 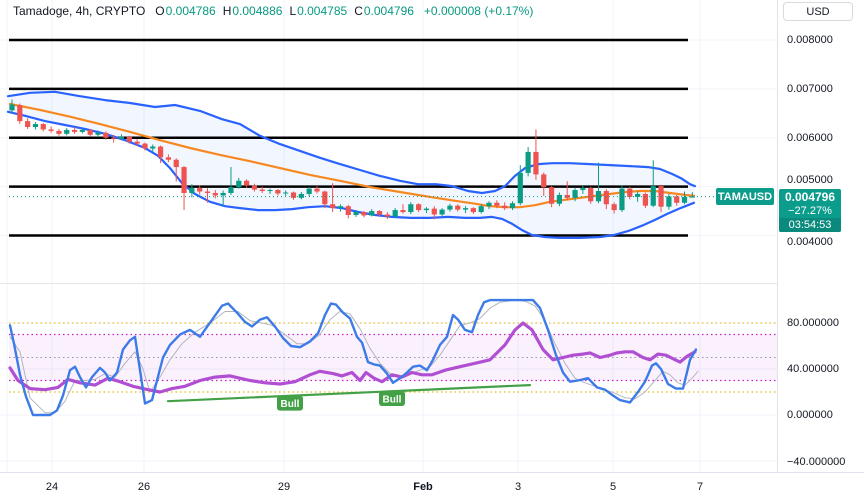 What do you see at coordinates (818, 11) in the screenshot?
I see `currency-toggle-button: USD` at bounding box center [818, 11].